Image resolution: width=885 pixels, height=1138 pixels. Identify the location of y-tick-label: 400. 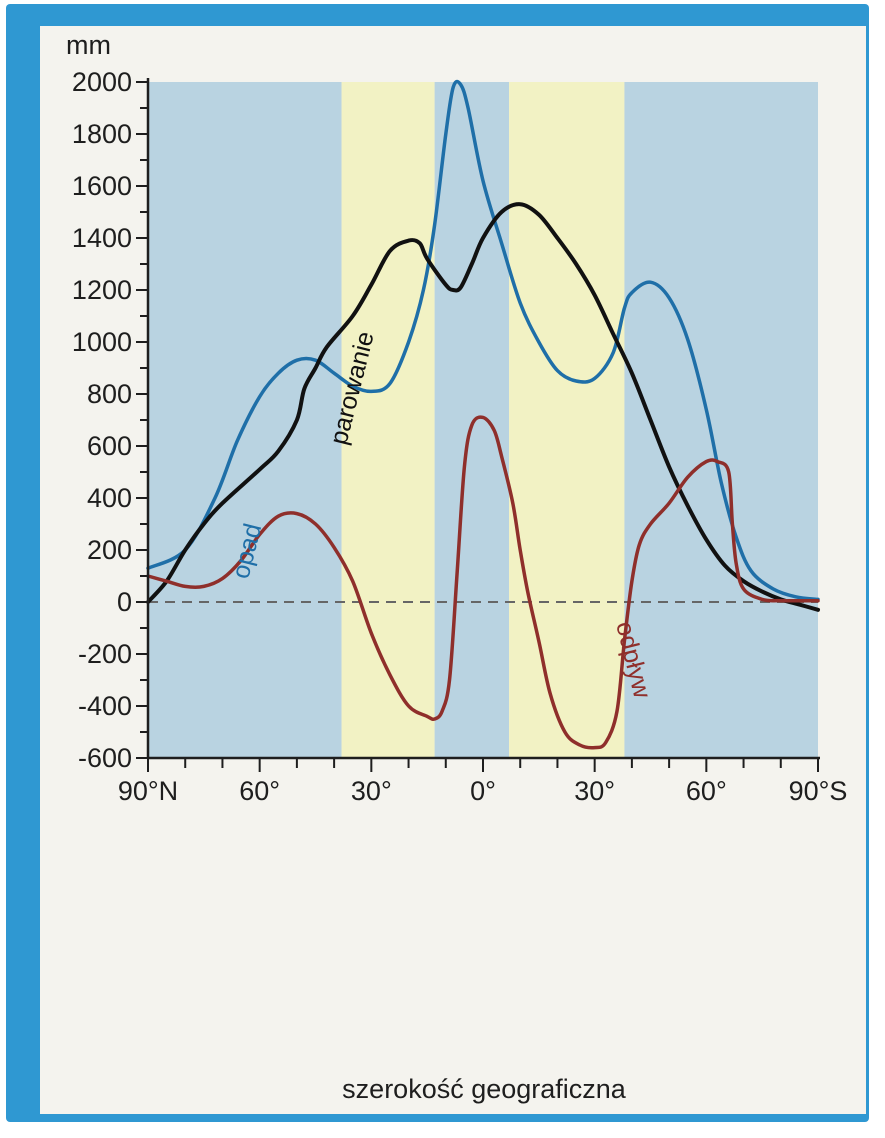
(109, 498).